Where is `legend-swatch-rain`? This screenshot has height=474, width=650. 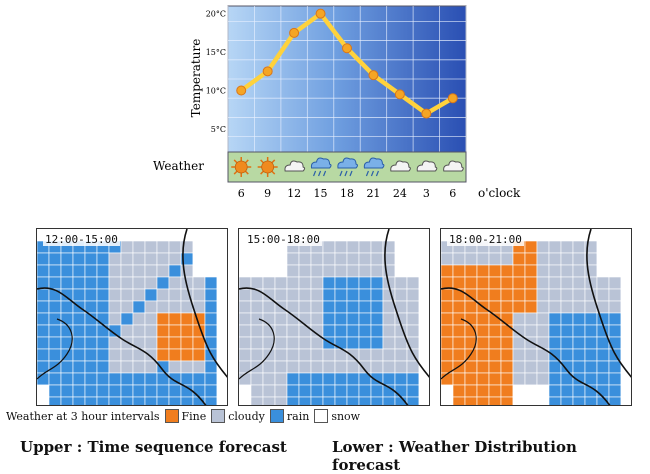
legend-swatch-rain is located at coordinates (276, 416).